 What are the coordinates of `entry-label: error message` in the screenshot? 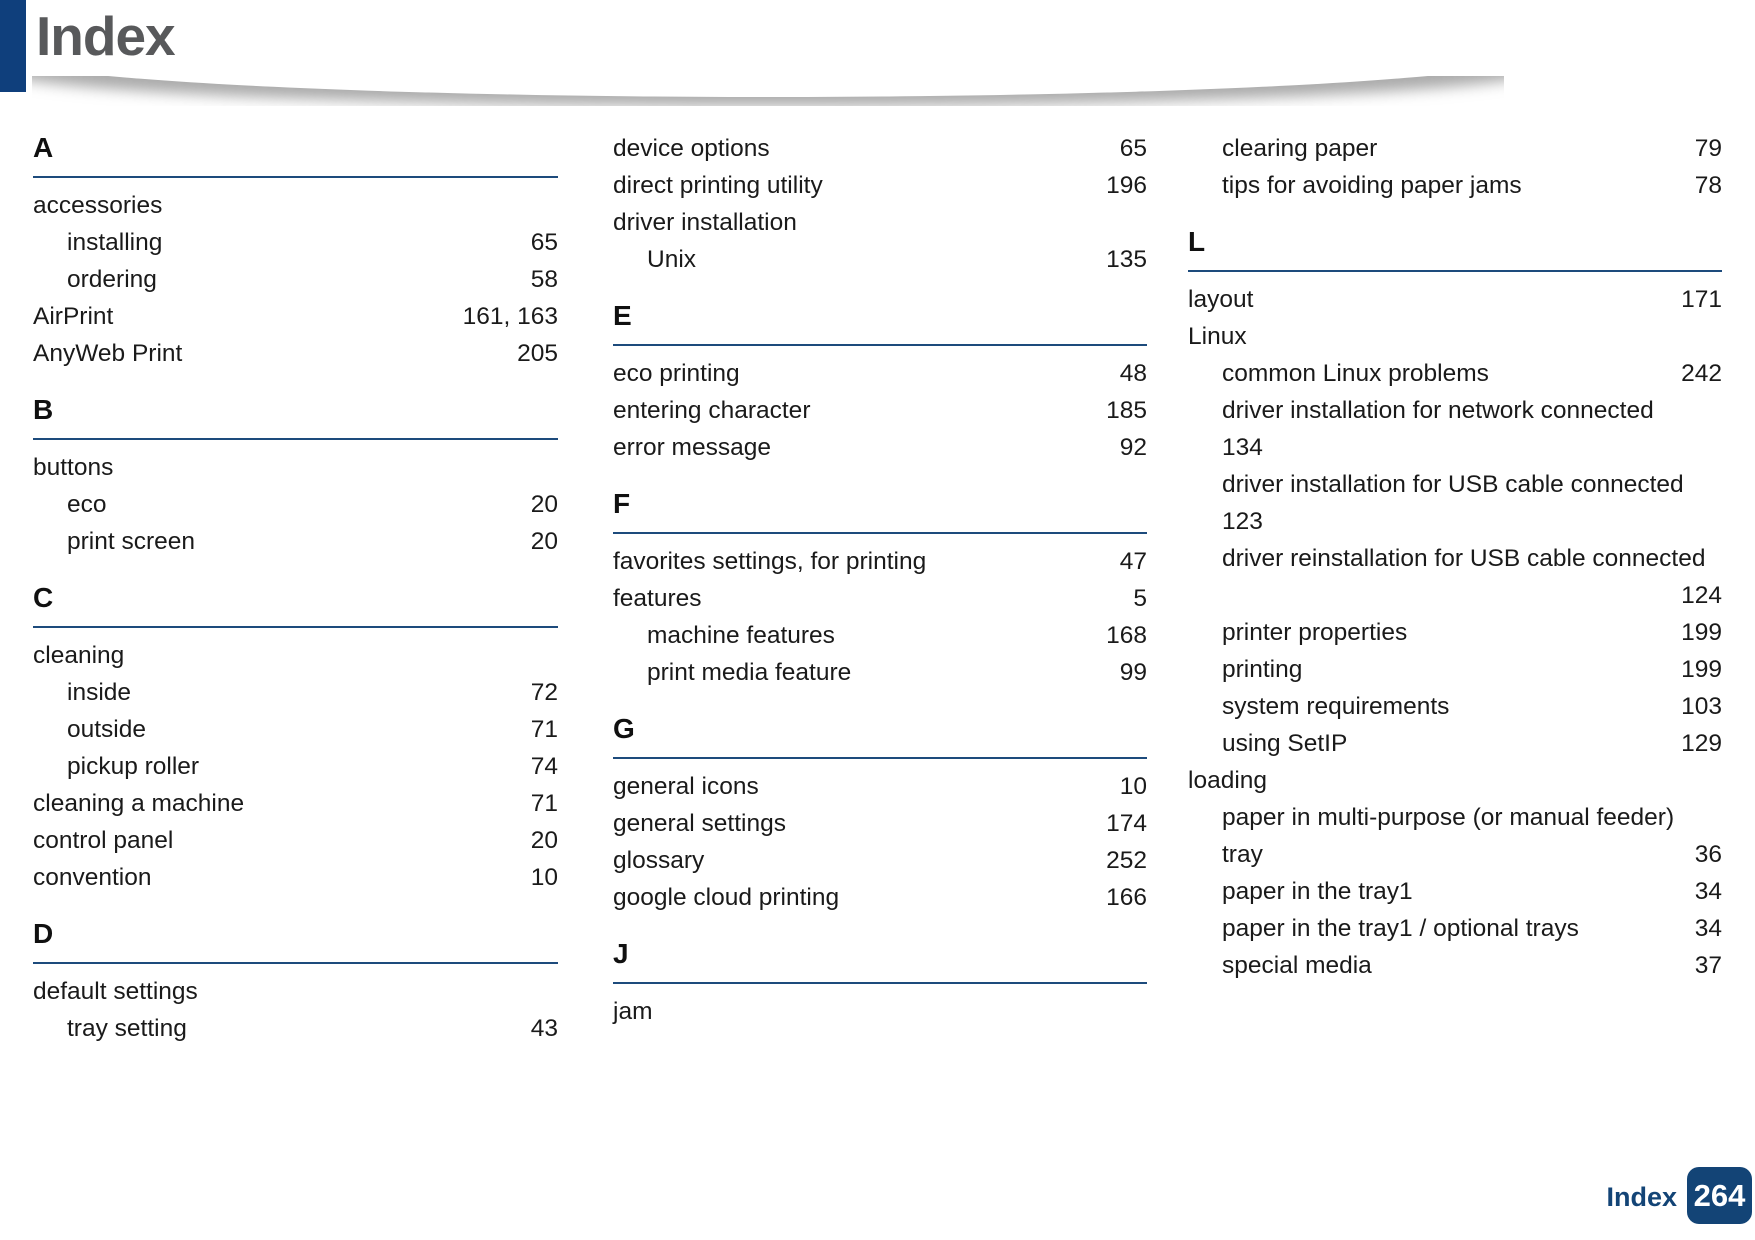 It's located at (692, 447).